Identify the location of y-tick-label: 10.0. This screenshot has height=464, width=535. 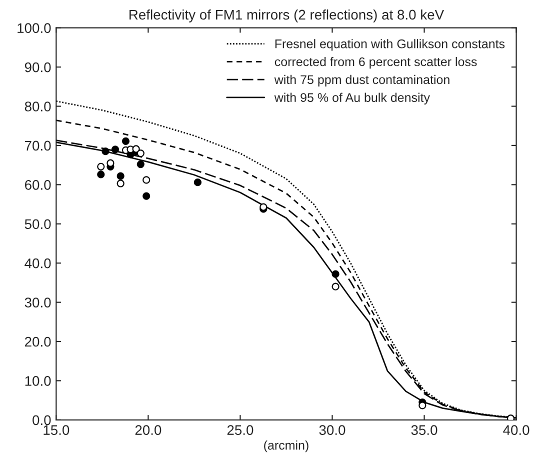
(38, 381).